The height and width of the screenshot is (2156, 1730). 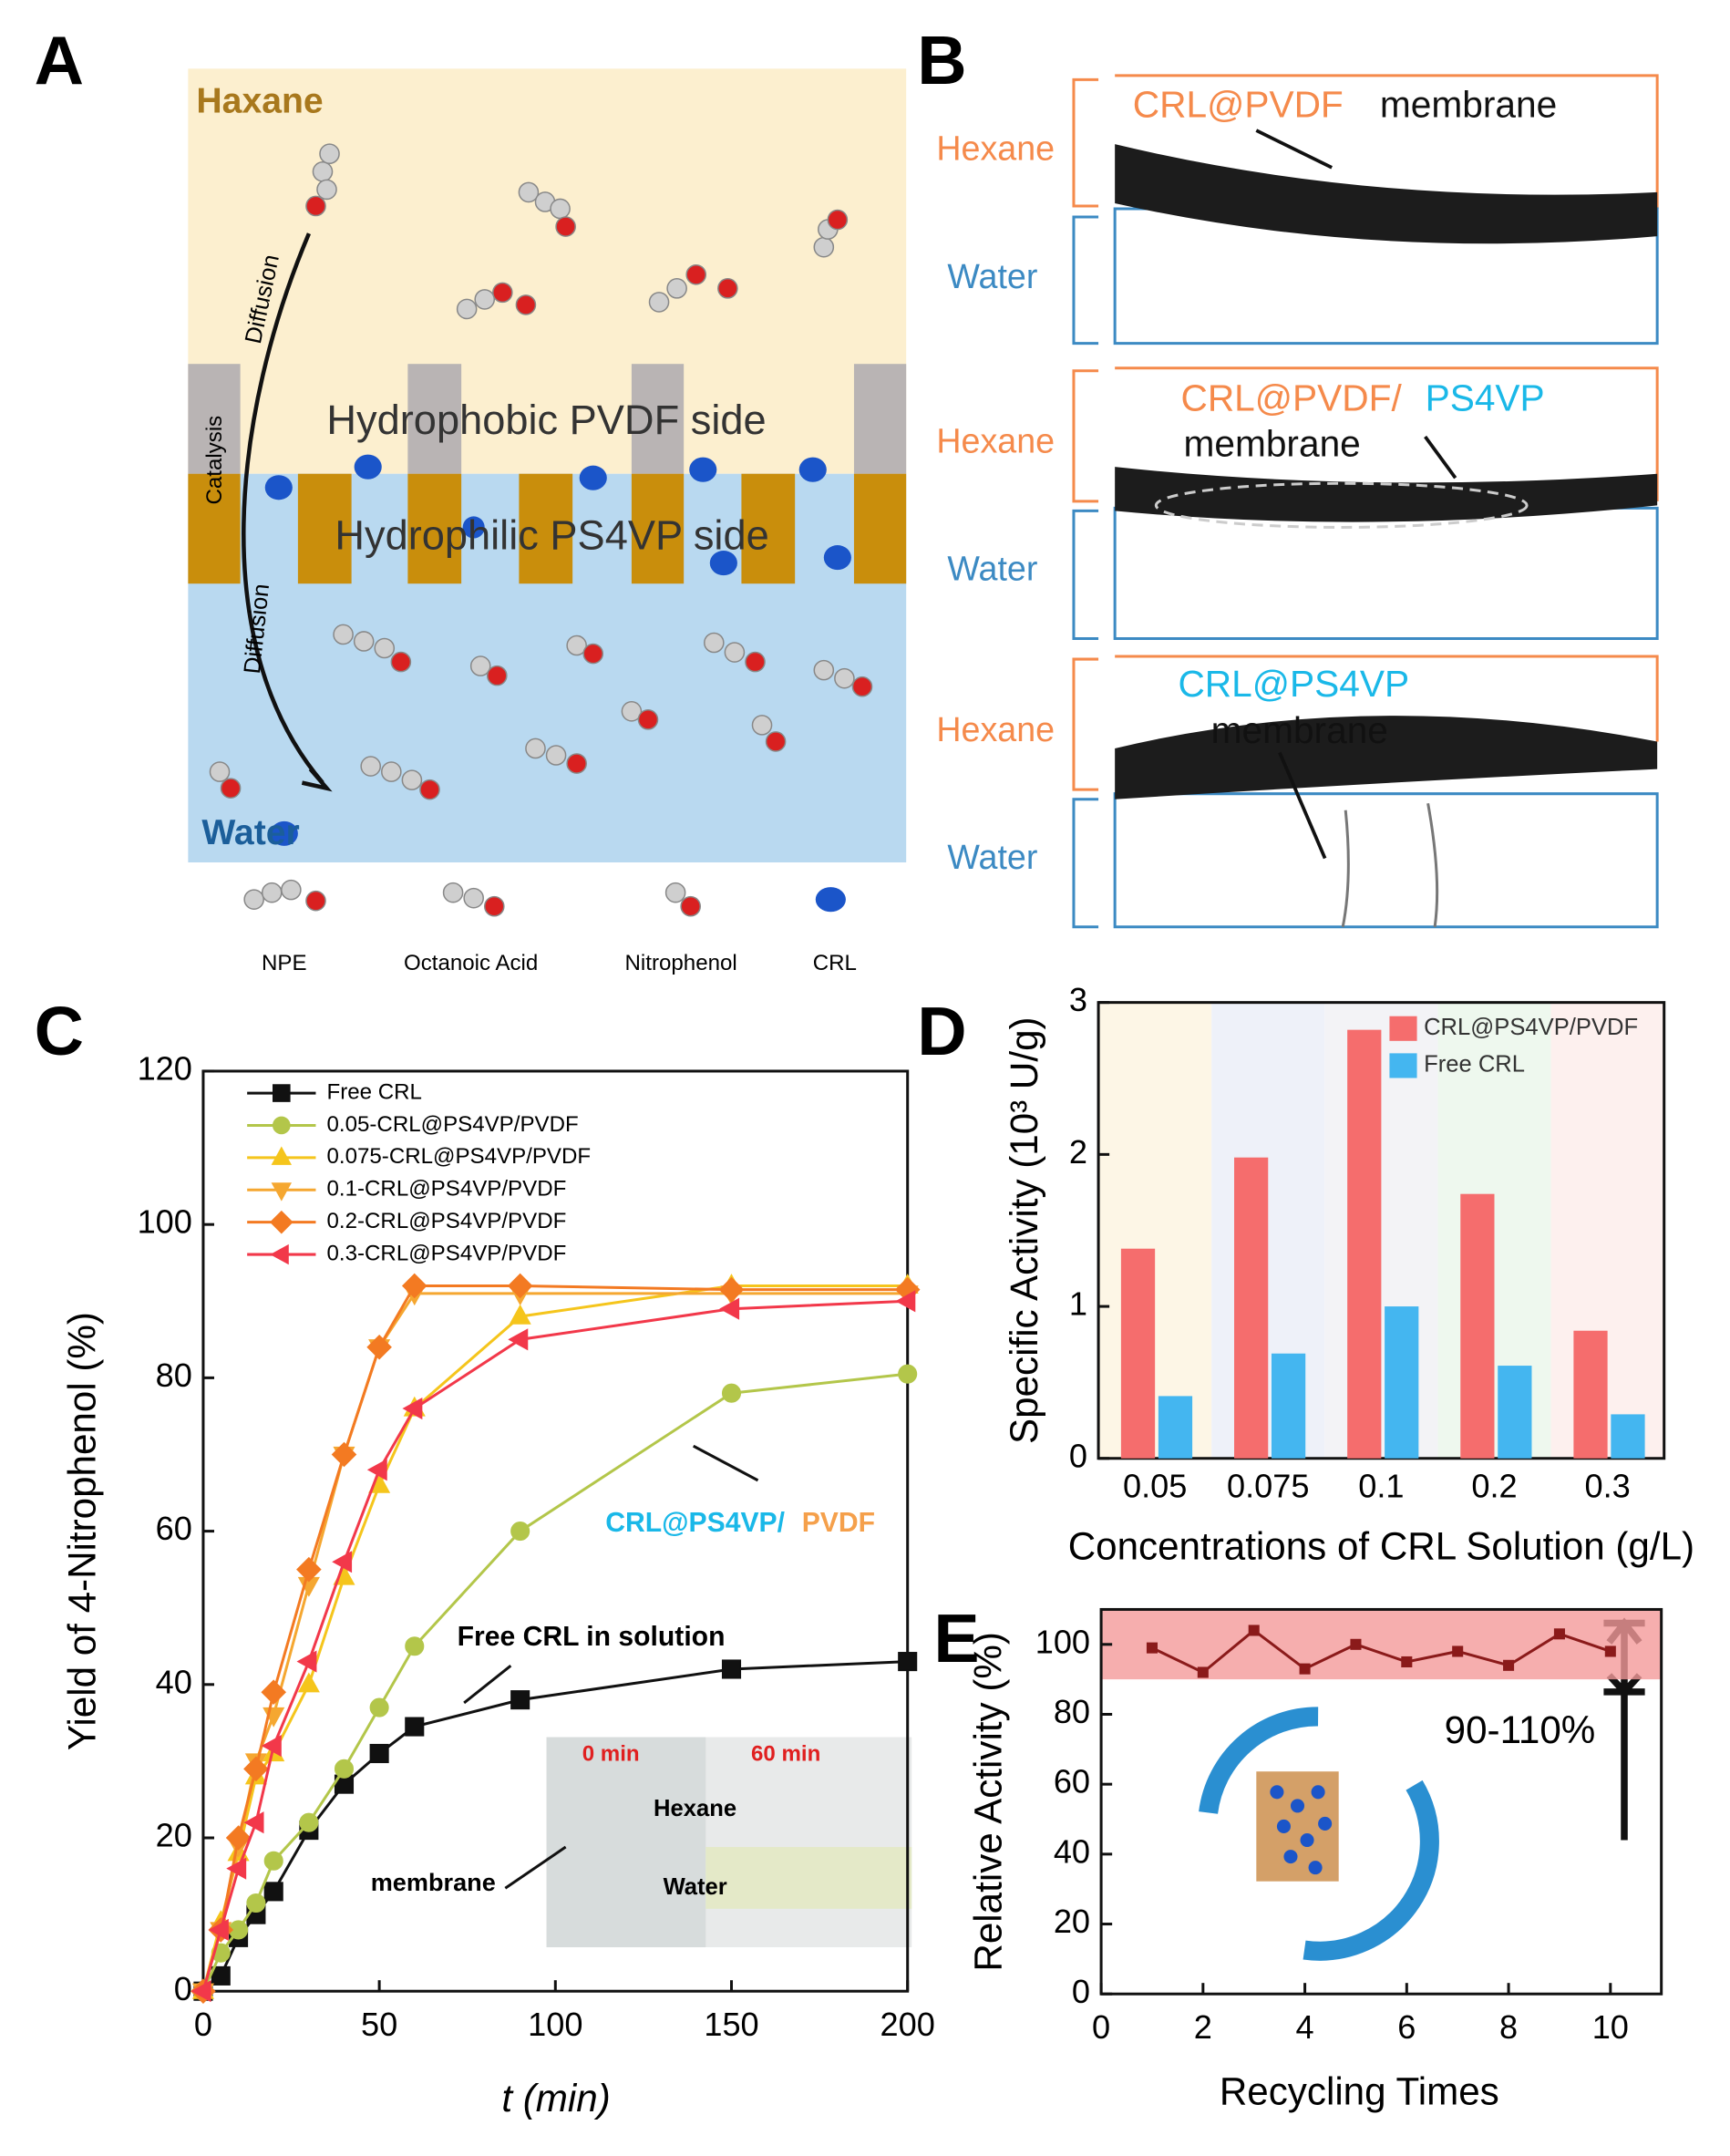 What do you see at coordinates (1078, 1152) in the screenshot?
I see `y-tick-label: 2` at bounding box center [1078, 1152].